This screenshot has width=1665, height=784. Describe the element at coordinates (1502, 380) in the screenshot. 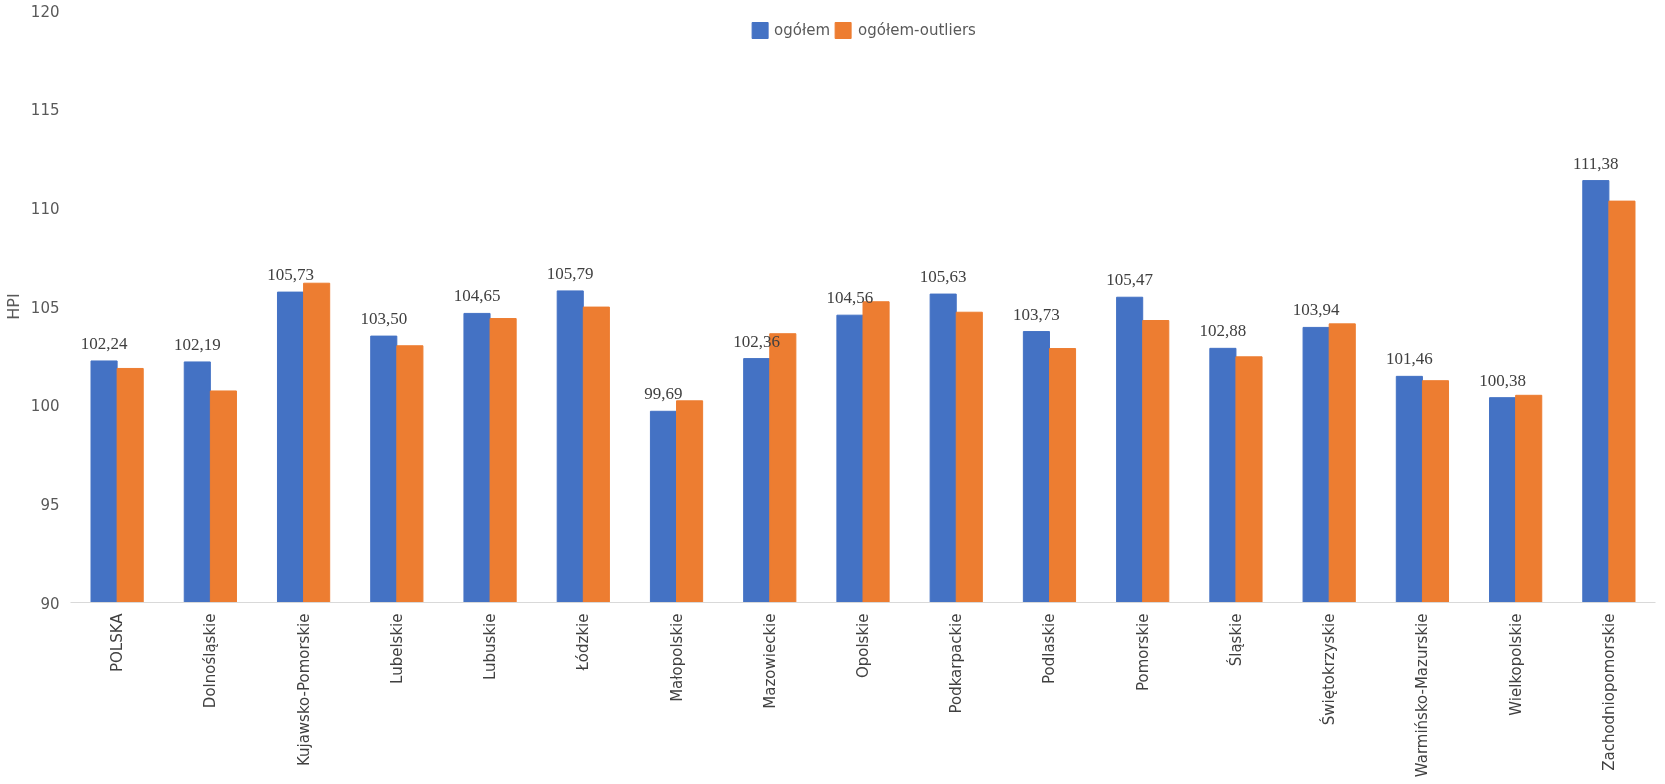

I see `data-label: 100,38` at that location.